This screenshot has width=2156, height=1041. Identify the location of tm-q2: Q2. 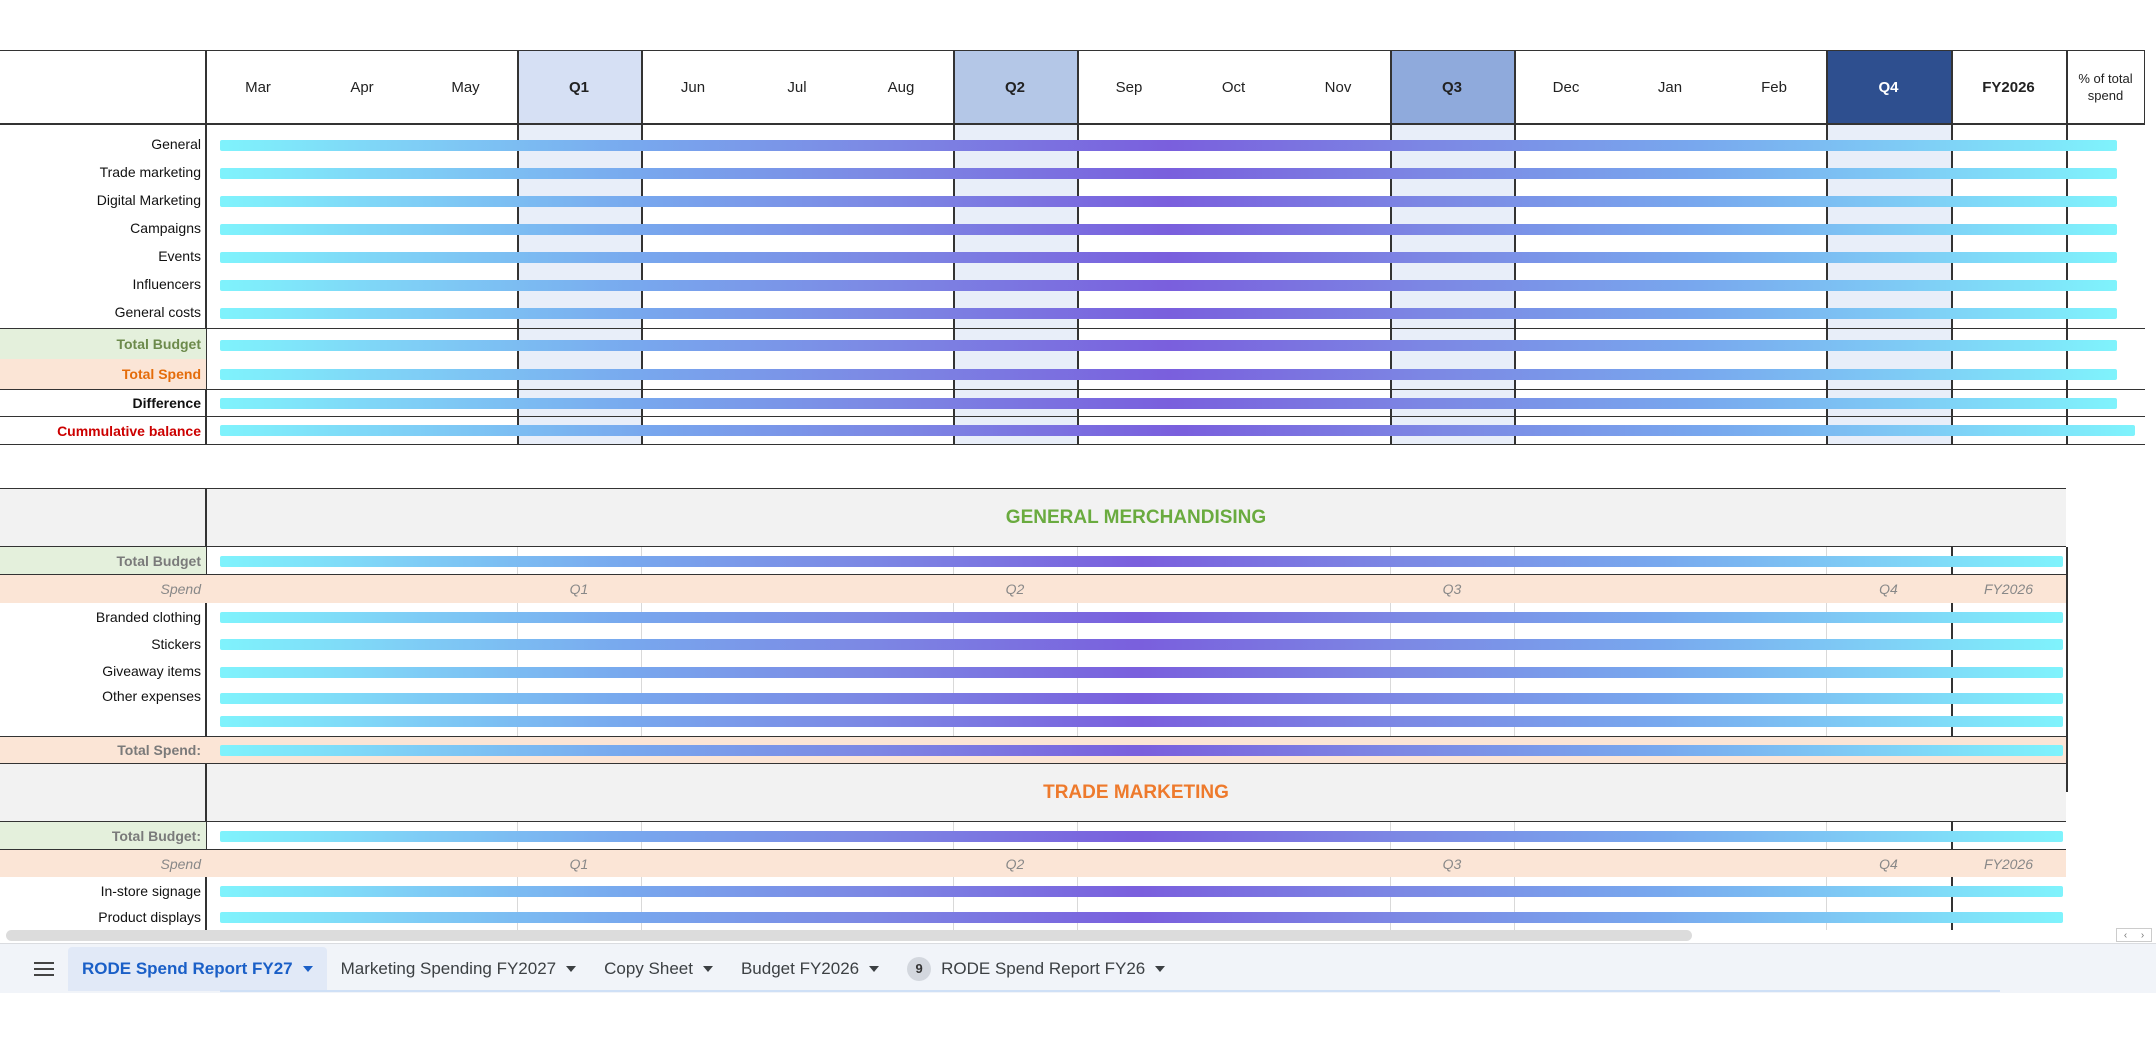
(1015, 863).